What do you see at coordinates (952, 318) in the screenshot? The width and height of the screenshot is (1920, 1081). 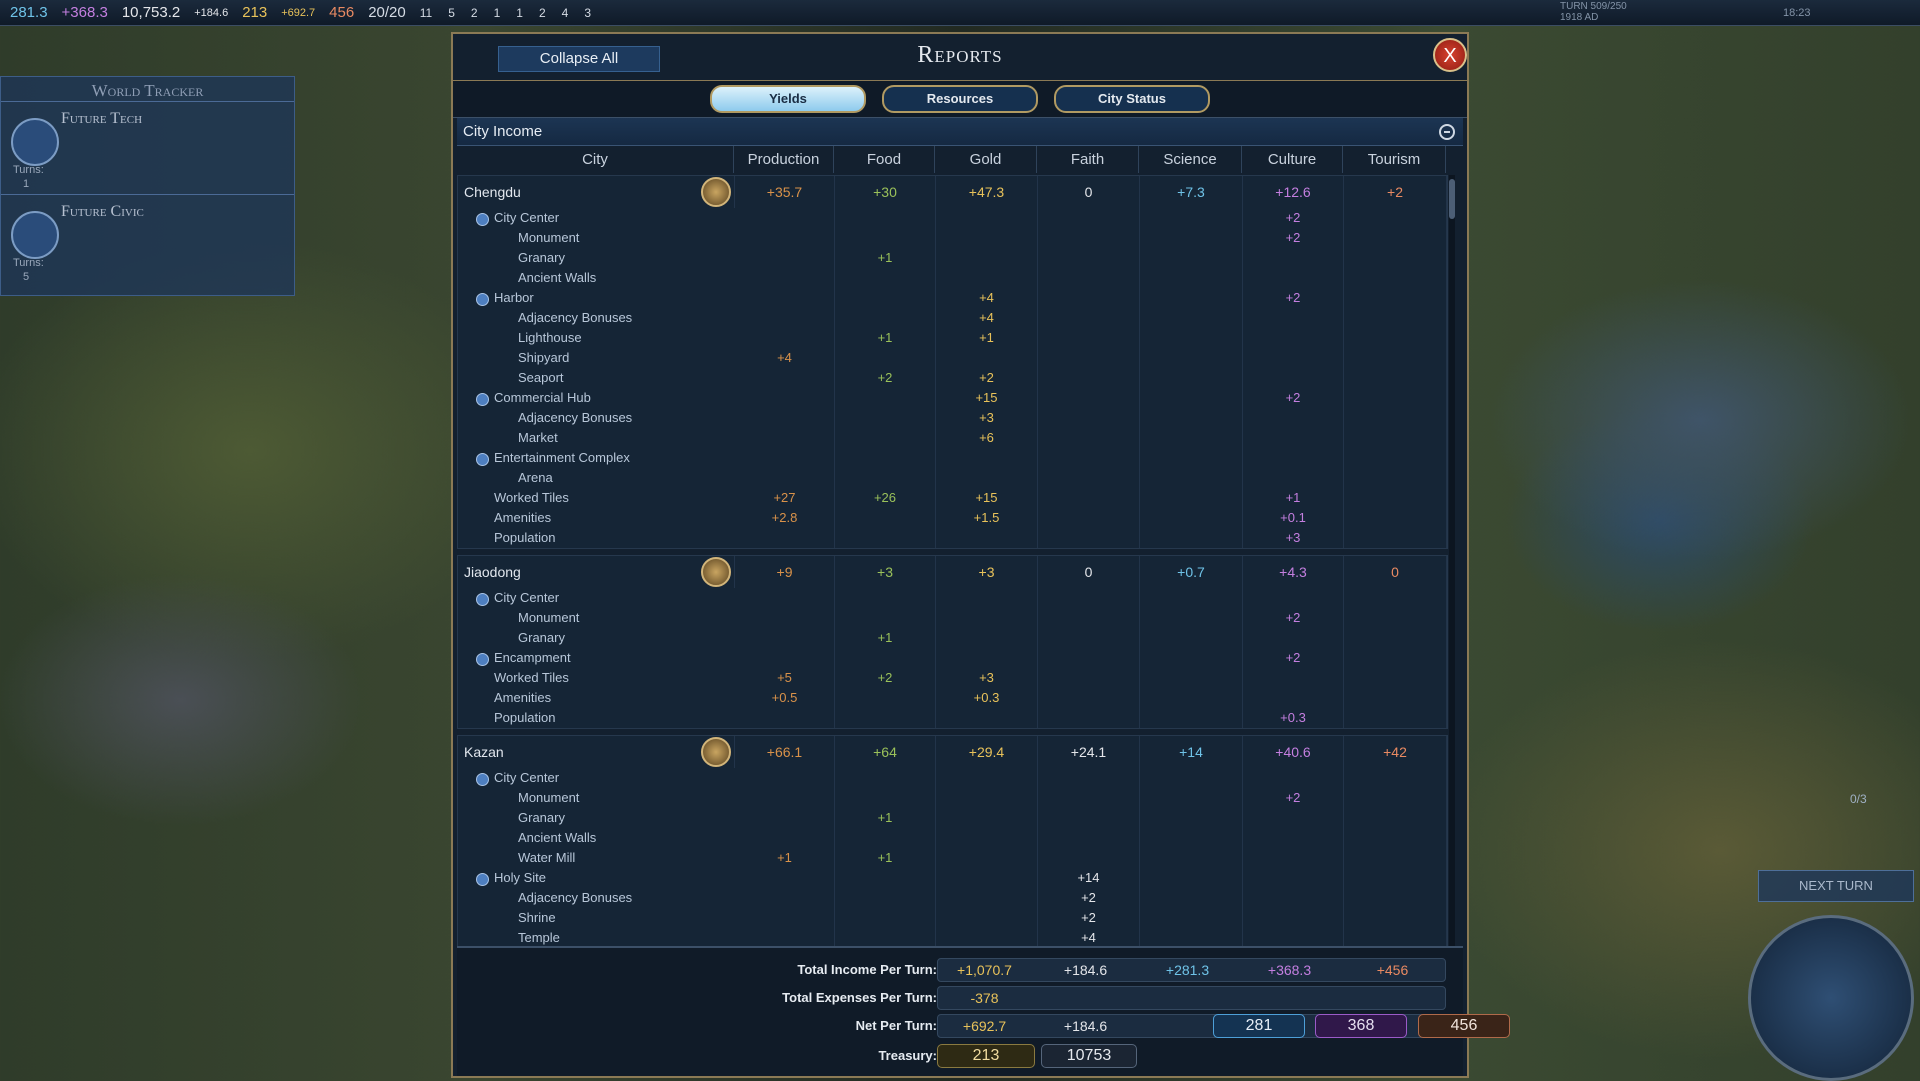 I see `building-row: Adjacency Bonuses +4` at bounding box center [952, 318].